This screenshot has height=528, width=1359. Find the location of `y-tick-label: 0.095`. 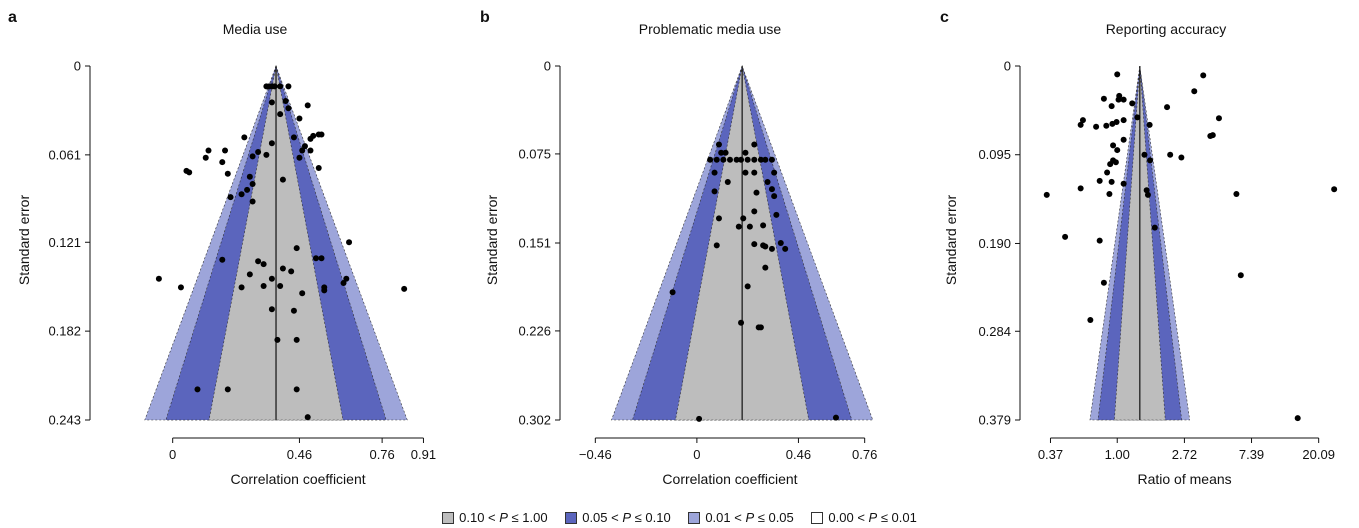

y-tick-label: 0.095 is located at coordinates (994, 154).